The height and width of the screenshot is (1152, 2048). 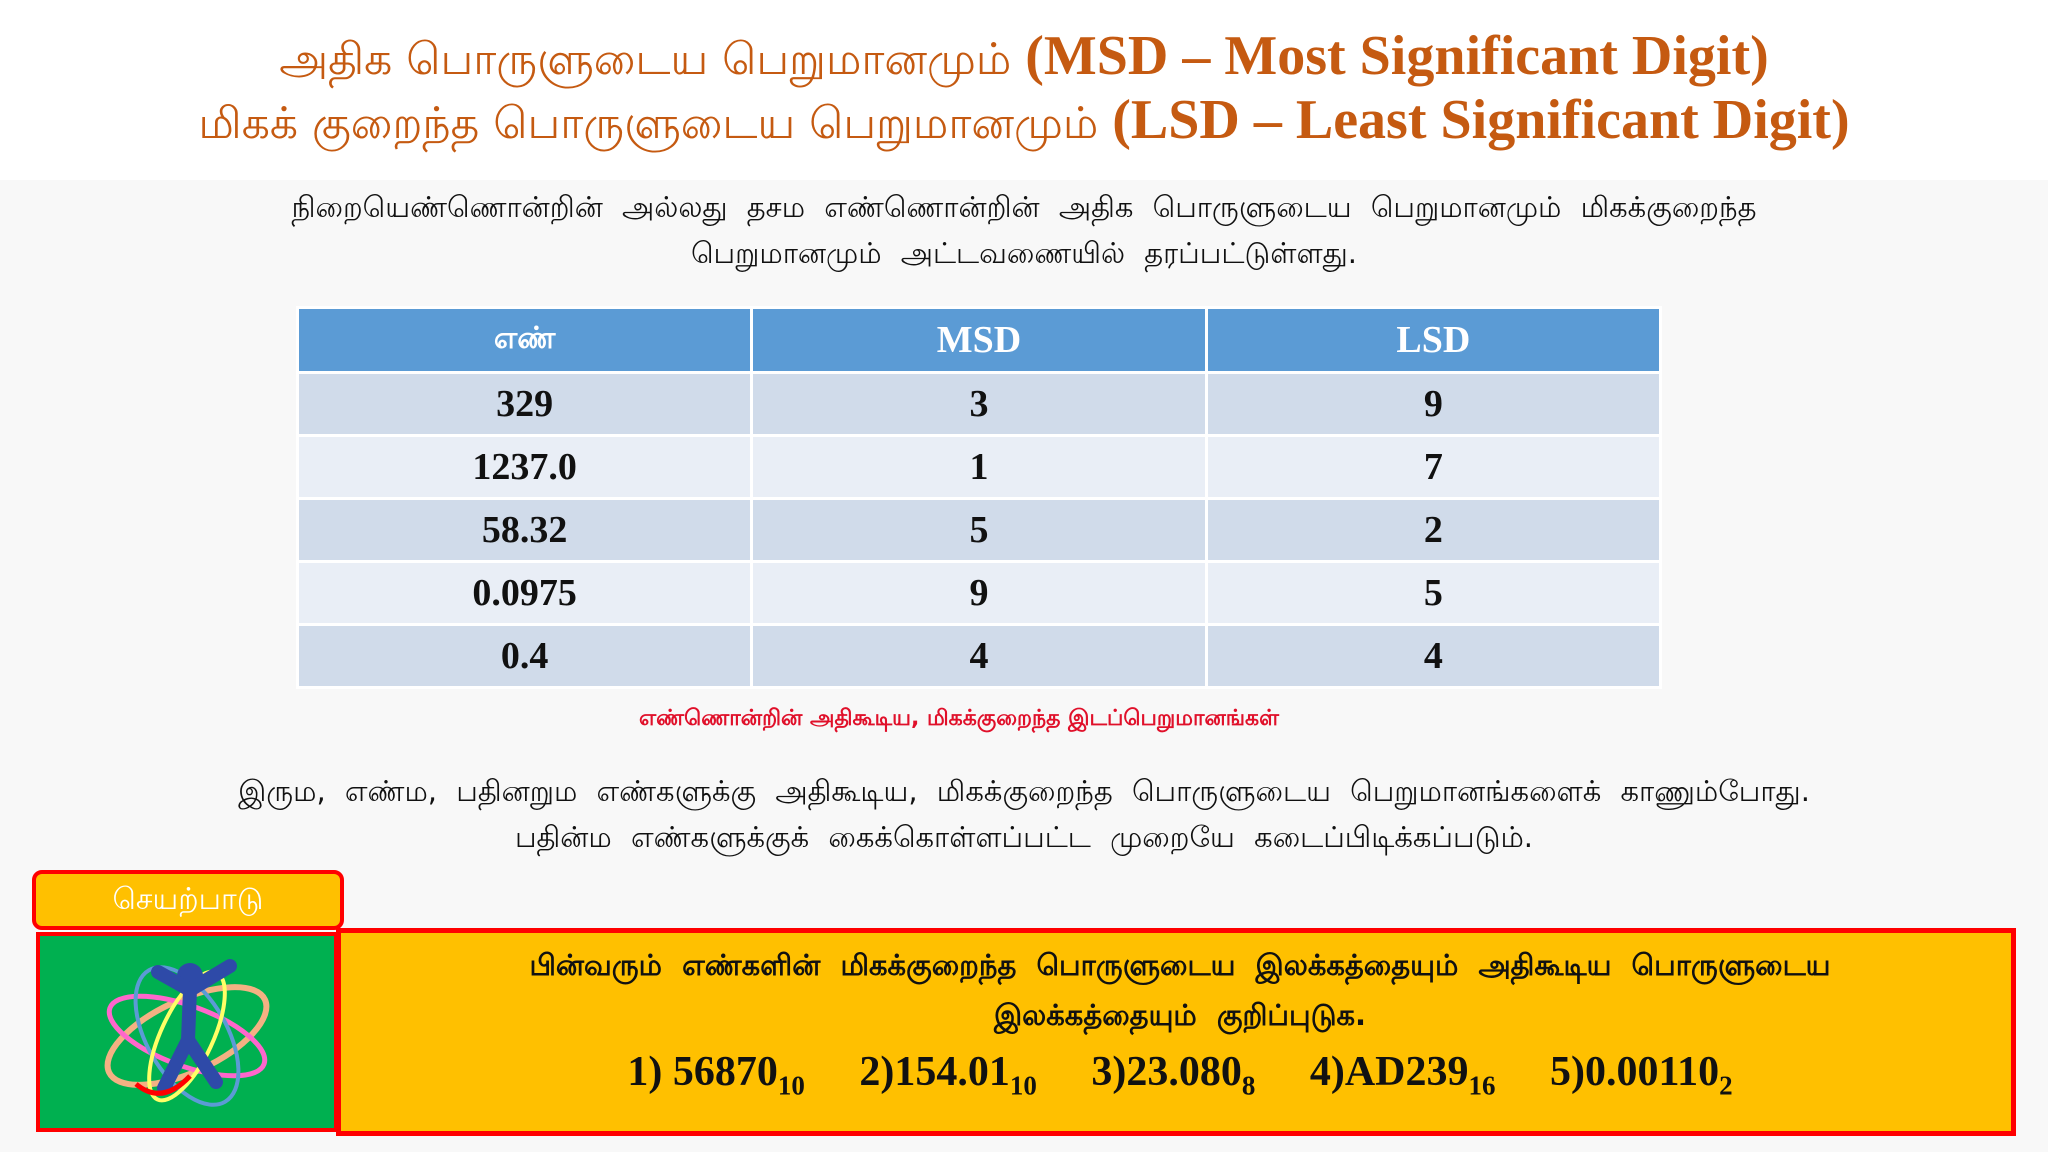 I want to click on cell-lsd: 7, so click(x=1433, y=467).